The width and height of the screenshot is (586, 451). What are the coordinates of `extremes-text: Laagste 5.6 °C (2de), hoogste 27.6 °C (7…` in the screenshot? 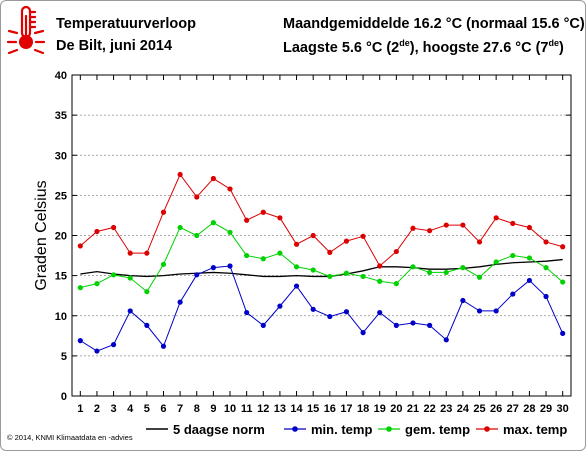 It's located at (423, 47).